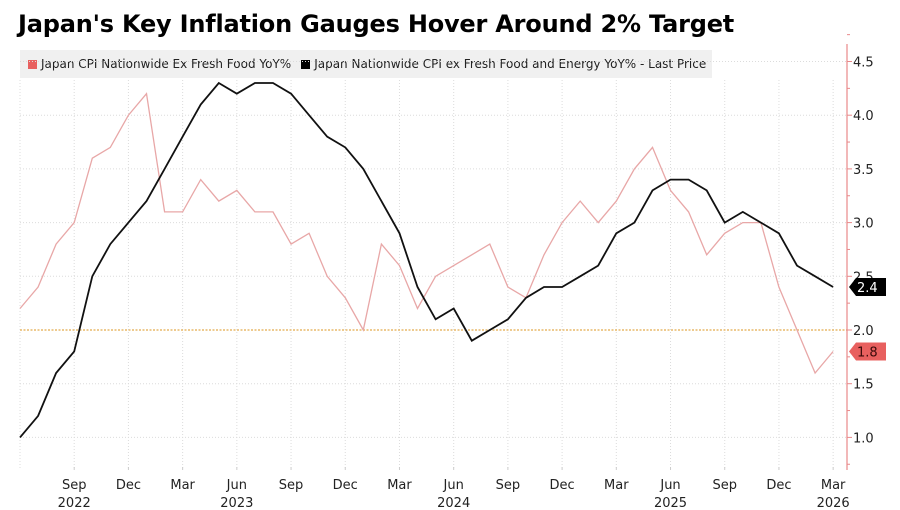 This screenshot has height=510, width=900. Describe the element at coordinates (863, 170) in the screenshot. I see `y-tick-label: 3.5` at that location.